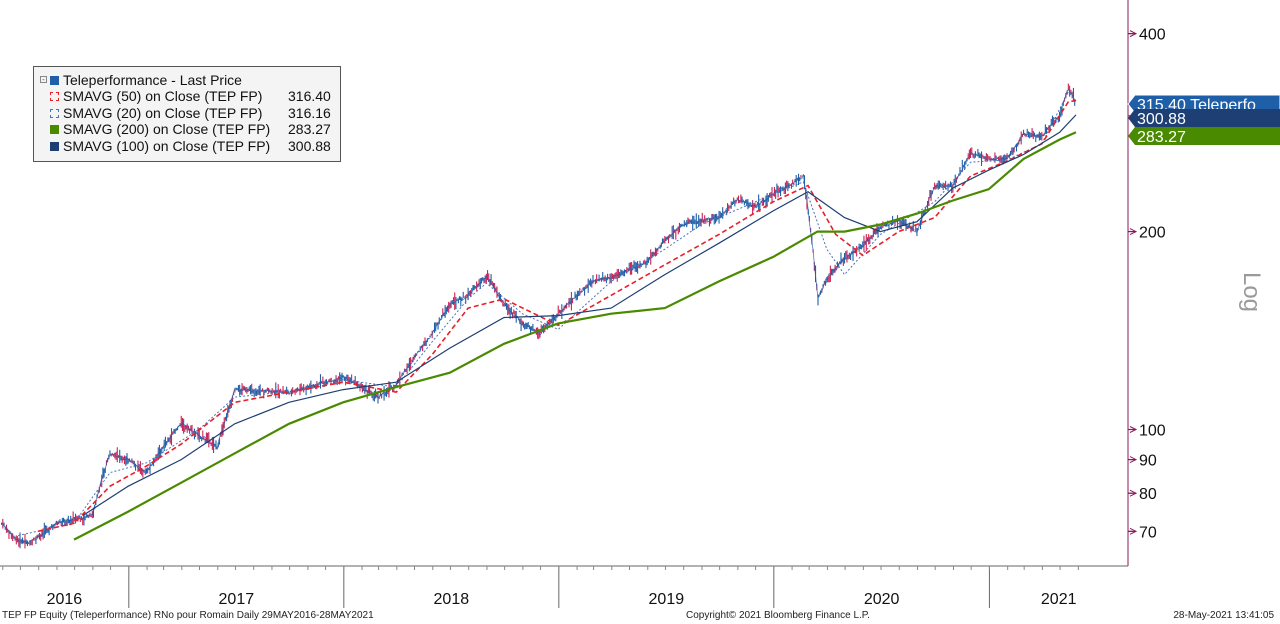 The height and width of the screenshot is (624, 1280). What do you see at coordinates (152, 80) in the screenshot?
I see `legend-label: Teleperformance - Last Price` at bounding box center [152, 80].